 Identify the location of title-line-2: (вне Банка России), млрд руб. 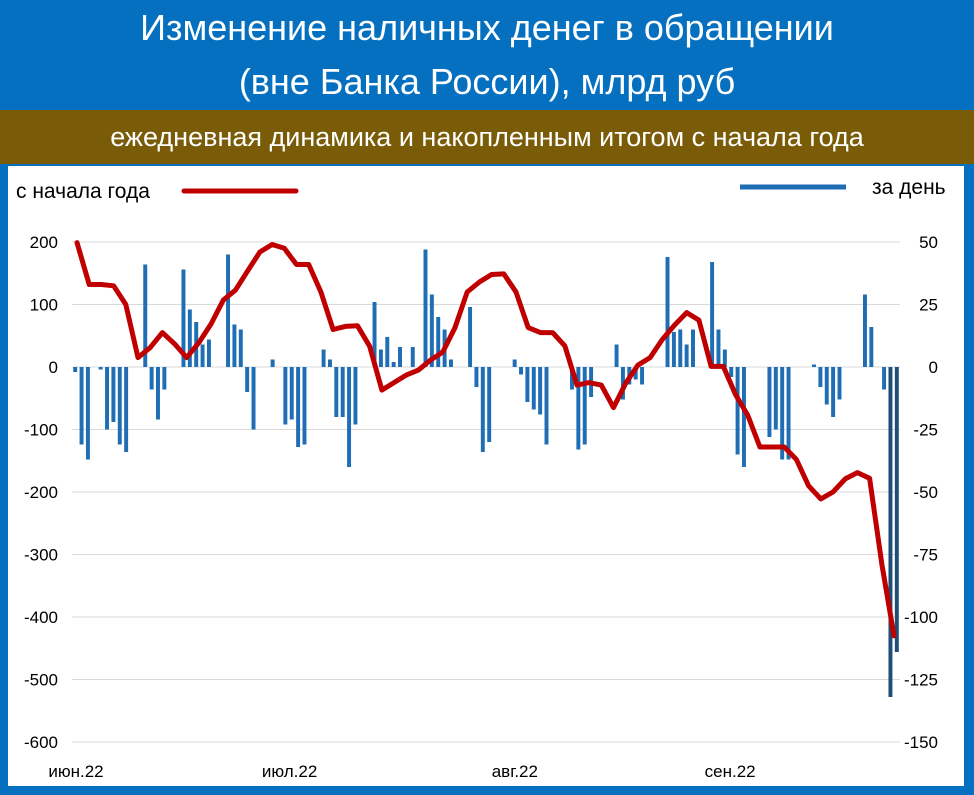
(487, 81).